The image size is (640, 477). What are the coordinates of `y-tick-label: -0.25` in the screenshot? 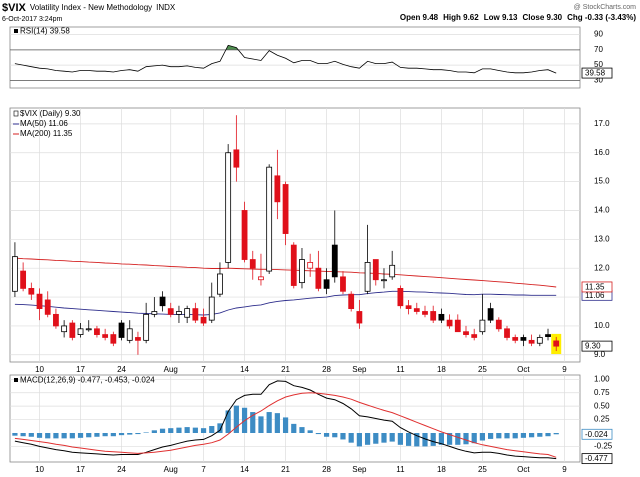 It's located at (603, 446).